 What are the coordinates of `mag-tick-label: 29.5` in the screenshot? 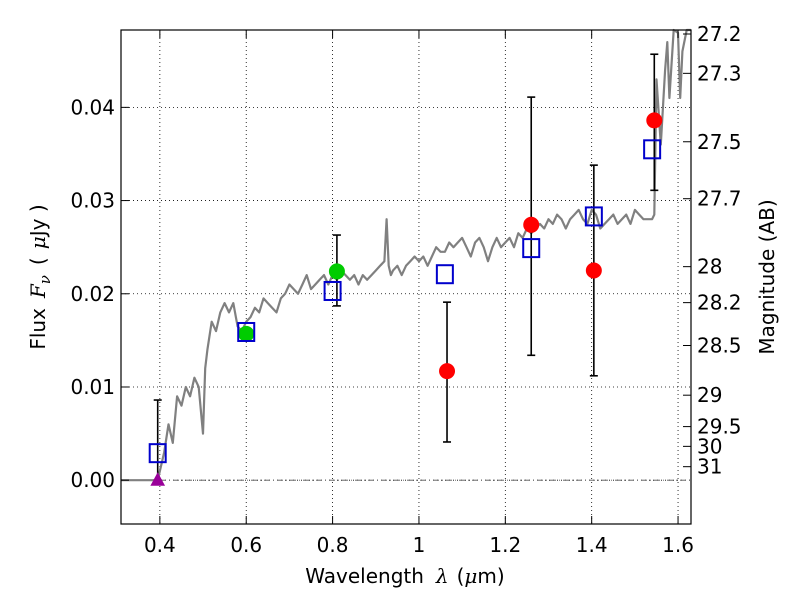 It's located at (719, 427).